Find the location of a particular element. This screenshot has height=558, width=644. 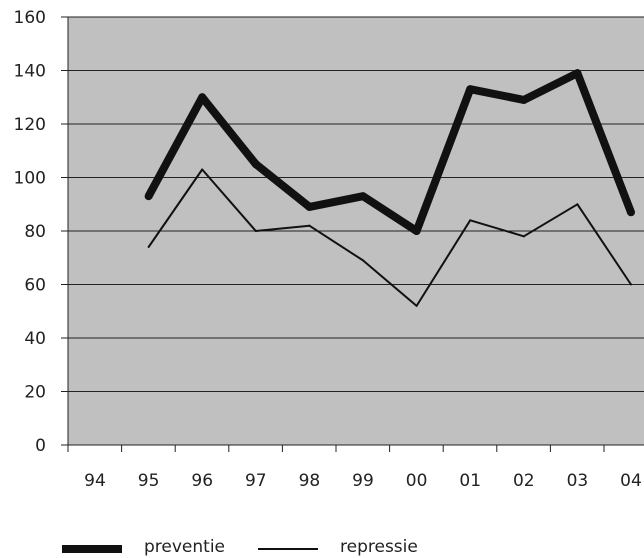

x-tick-label: 01 is located at coordinates (470, 481).